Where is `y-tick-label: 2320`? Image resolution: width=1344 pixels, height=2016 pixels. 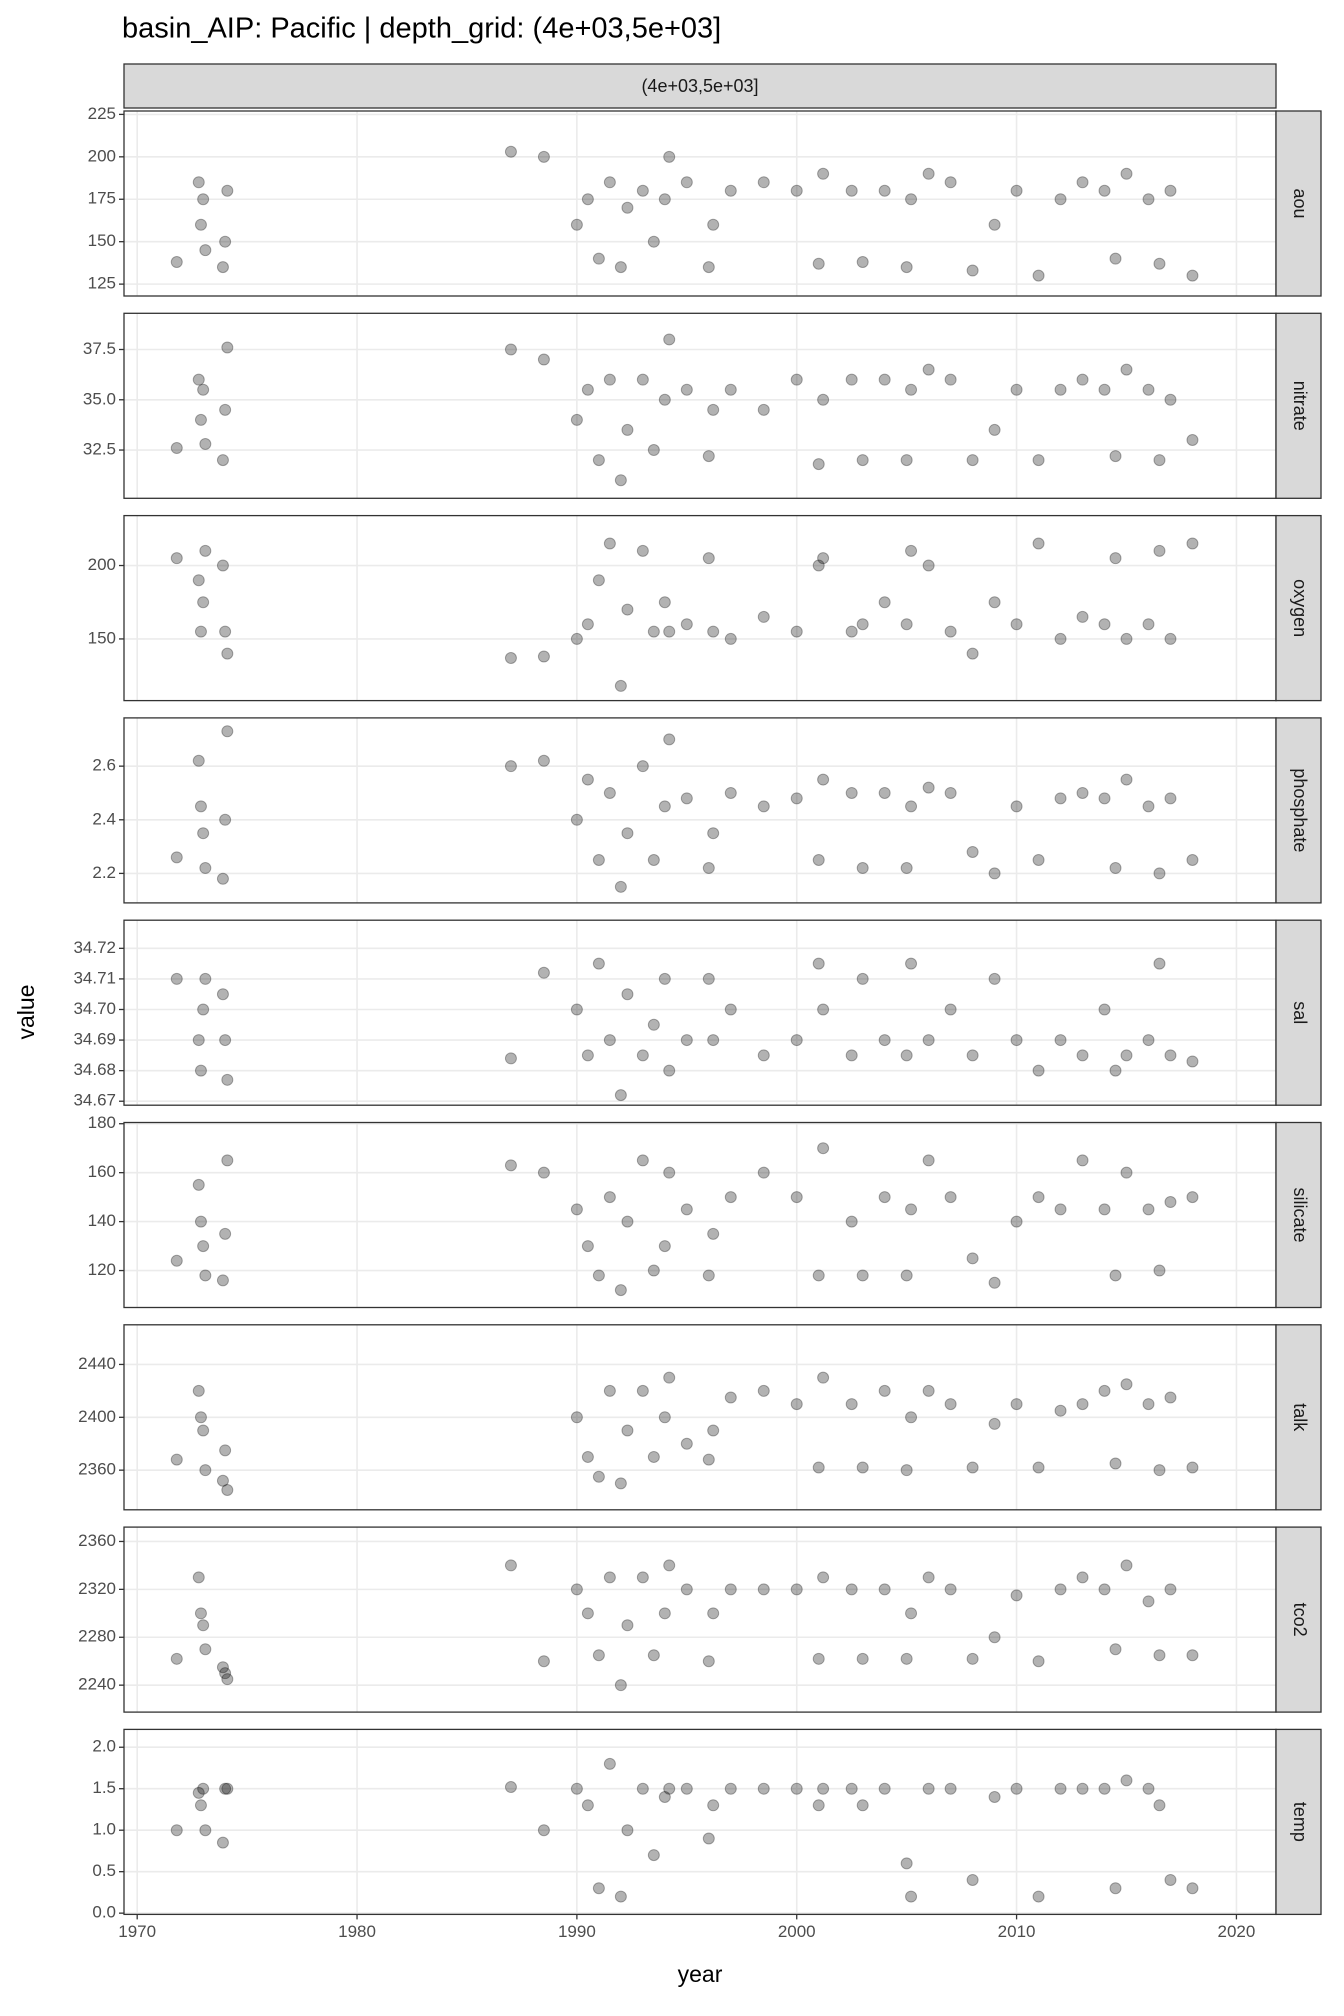 y-tick-label: 2320 is located at coordinates (97, 1588).